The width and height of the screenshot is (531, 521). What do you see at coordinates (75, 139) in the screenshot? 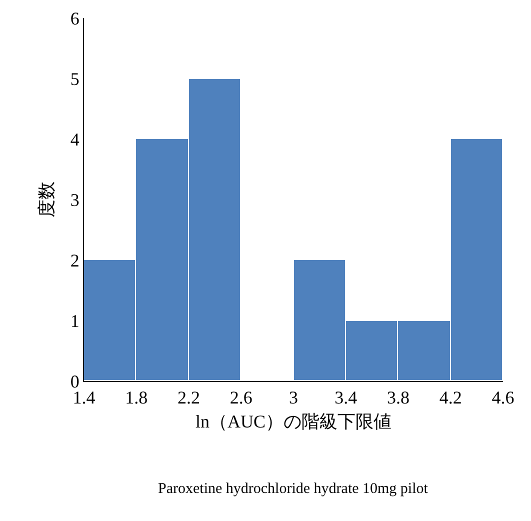
I see `y-tick-label: 4` at bounding box center [75, 139].